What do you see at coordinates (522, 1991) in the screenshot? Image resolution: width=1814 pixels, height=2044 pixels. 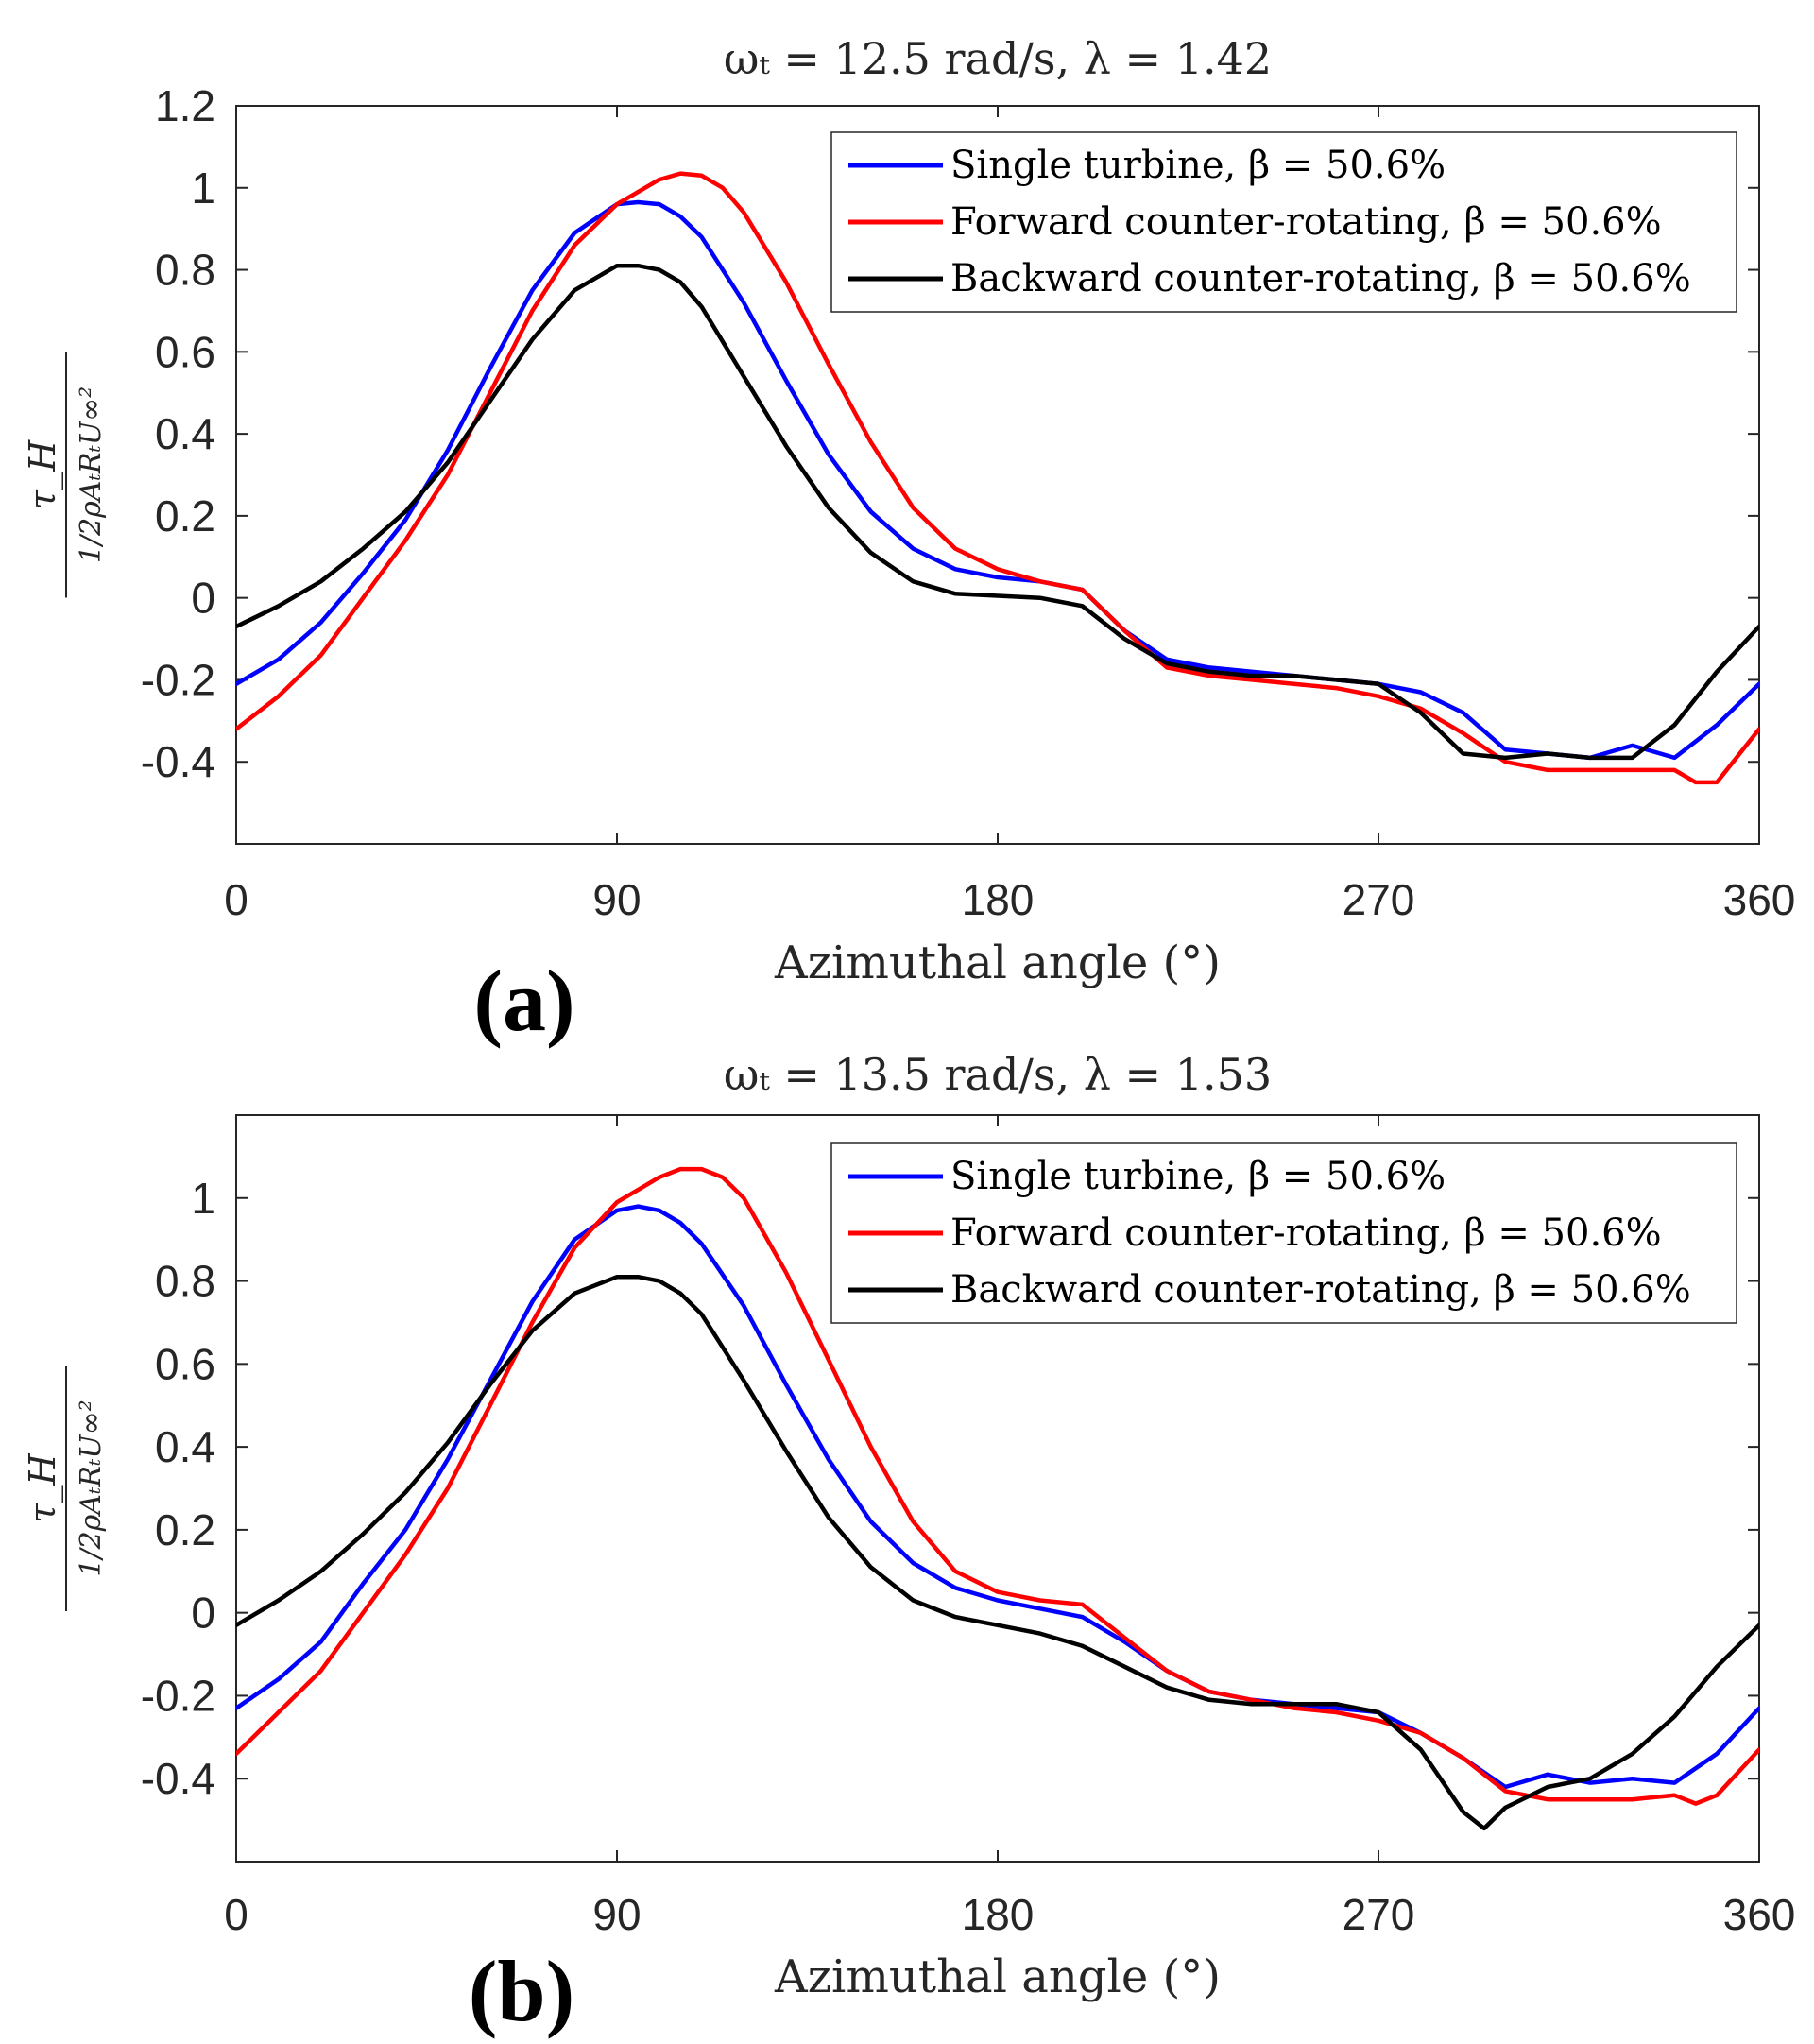 I see `panel-label: (b)` at bounding box center [522, 1991].